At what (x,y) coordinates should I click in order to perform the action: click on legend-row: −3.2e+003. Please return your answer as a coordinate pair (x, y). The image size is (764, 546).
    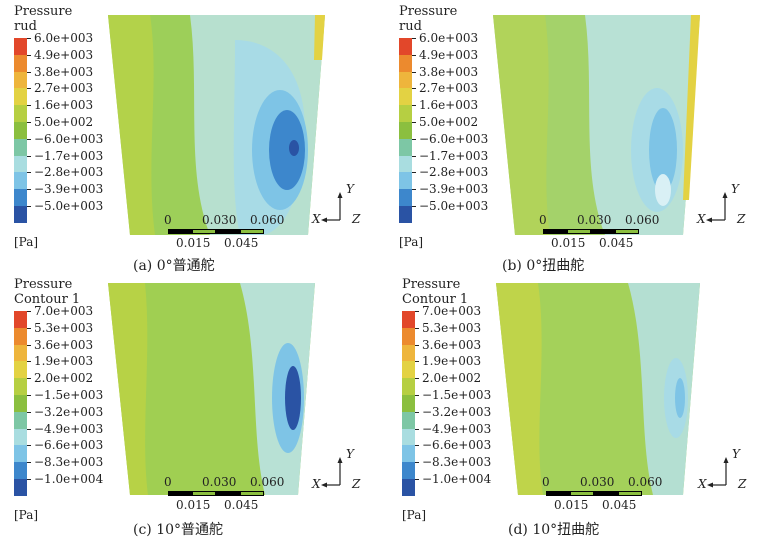
    Looking at the image, I should click on (446, 417).